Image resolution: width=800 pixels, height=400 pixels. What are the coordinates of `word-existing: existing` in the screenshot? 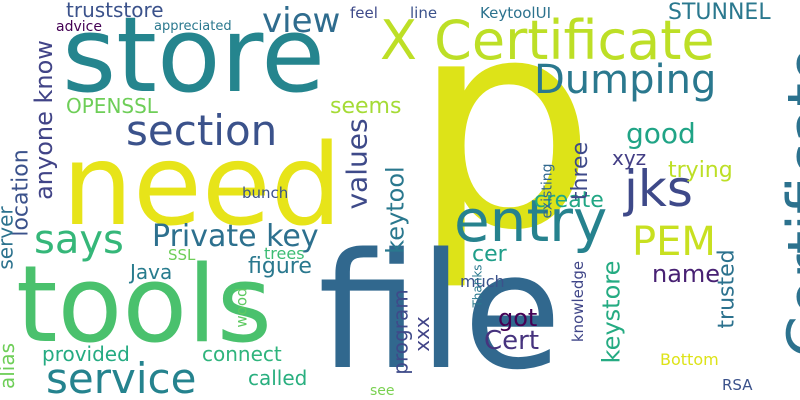 It's located at (547, 191).